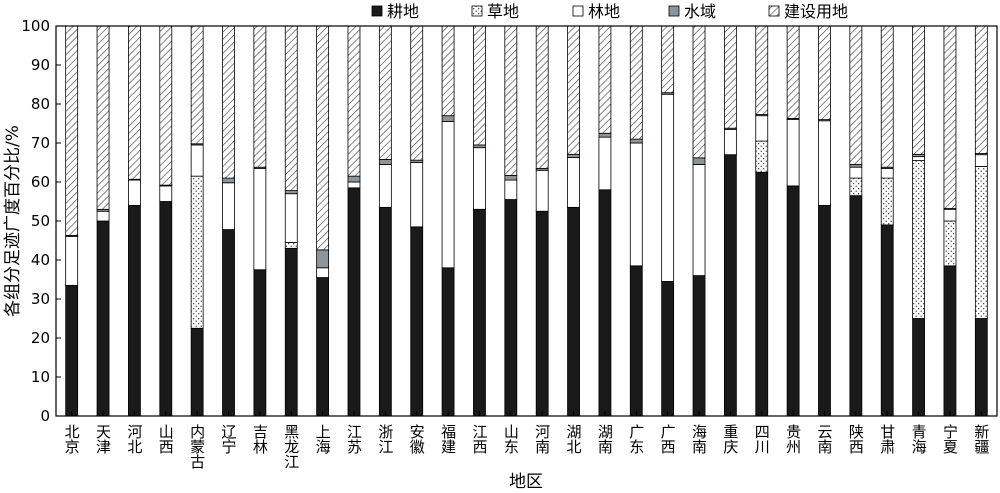  What do you see at coordinates (824, 439) in the screenshot?
I see `x-tick-label: 云南` at bounding box center [824, 439].